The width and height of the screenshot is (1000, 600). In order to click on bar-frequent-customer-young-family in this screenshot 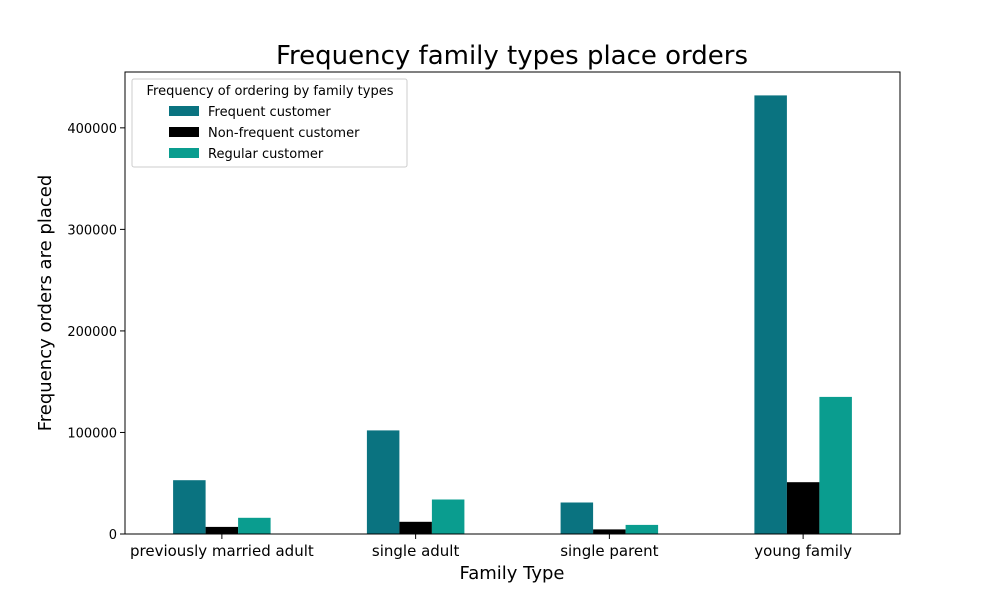, I will do `click(770, 315)`.